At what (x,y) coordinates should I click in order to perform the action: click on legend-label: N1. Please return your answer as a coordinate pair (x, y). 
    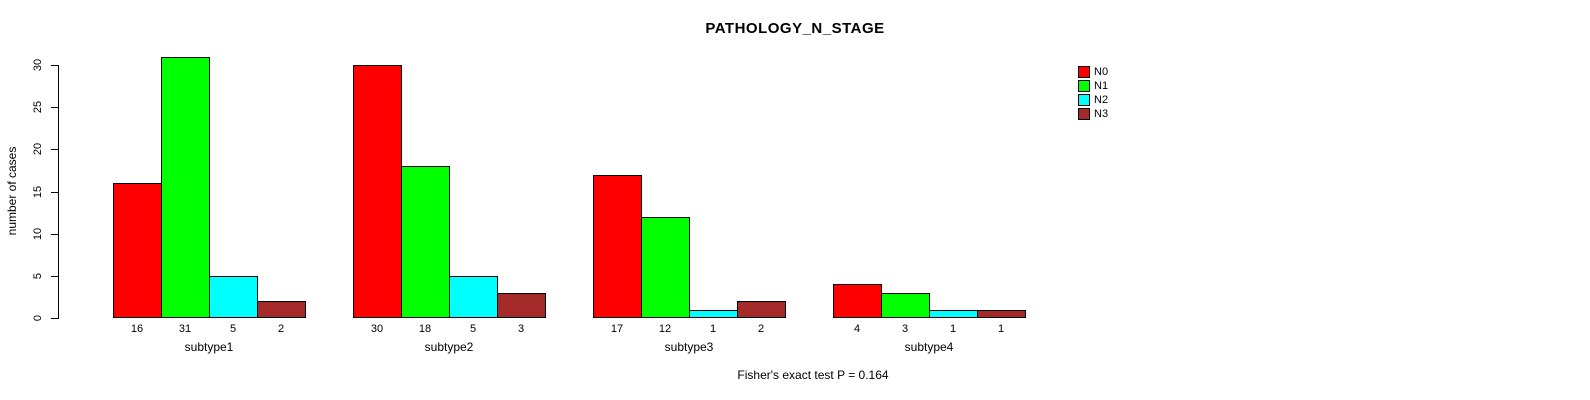
    Looking at the image, I should click on (1101, 86).